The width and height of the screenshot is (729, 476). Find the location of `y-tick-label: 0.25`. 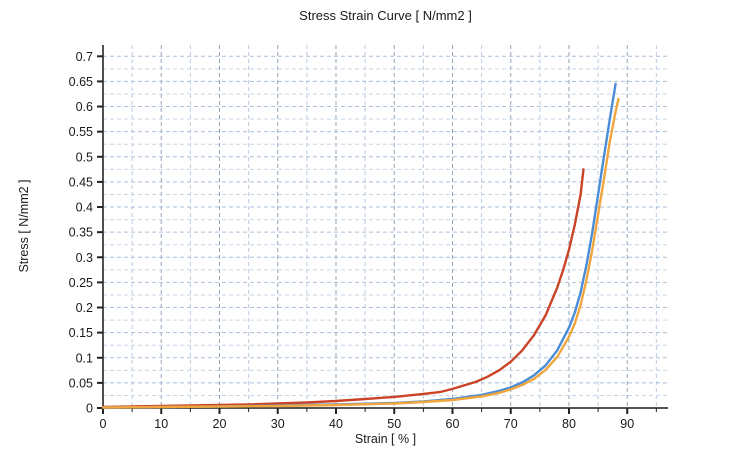

y-tick-label: 0.25 is located at coordinates (81, 283).